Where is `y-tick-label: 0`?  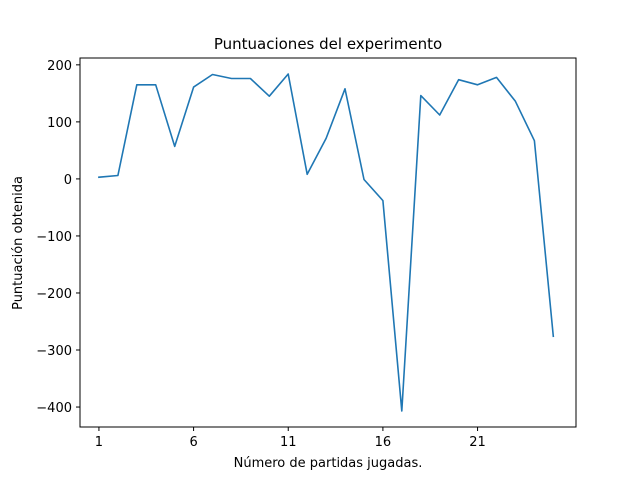
y-tick-label: 0 is located at coordinates (68, 180).